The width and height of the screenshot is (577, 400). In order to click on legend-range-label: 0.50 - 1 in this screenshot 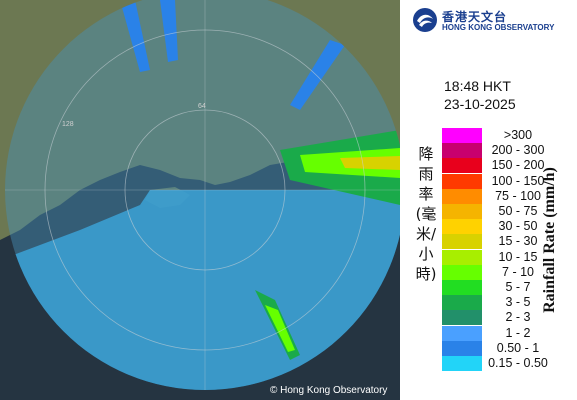, I will do `click(518, 347)`.